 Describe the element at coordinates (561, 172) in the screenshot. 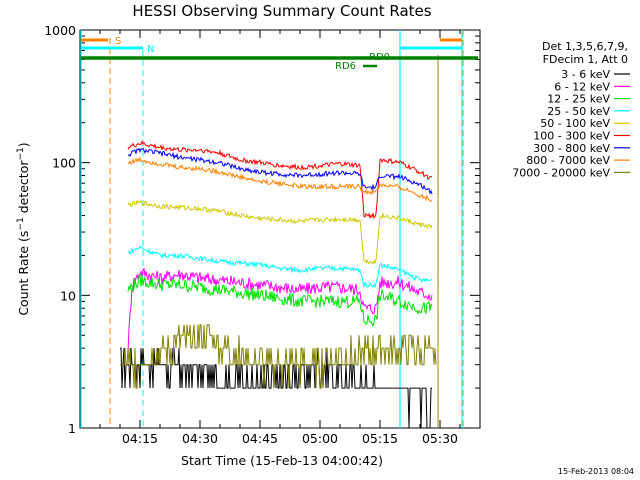

I see `legend-label: 7000 - 20000 keV` at that location.